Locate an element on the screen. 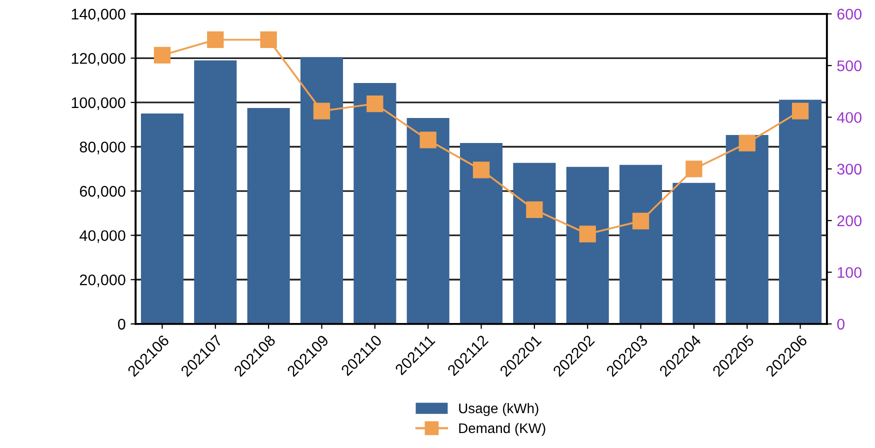 This screenshot has height=448, width=875. y2-tick-label: 300 is located at coordinates (849, 169).